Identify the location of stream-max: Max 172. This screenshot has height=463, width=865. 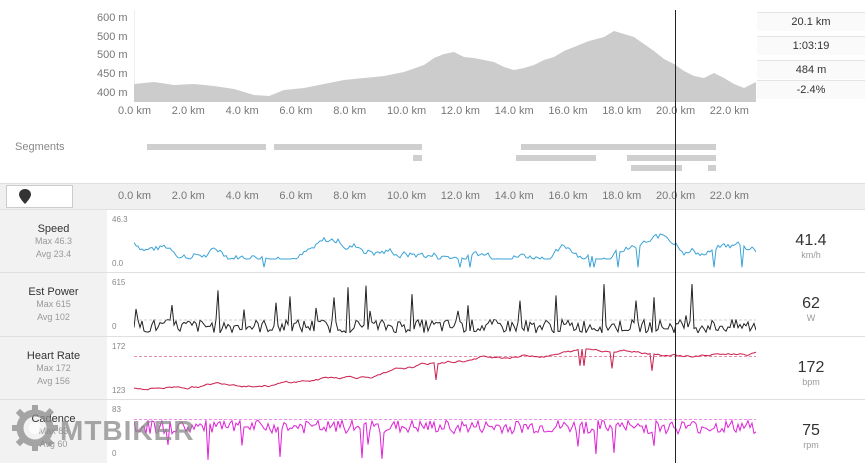
(53, 368).